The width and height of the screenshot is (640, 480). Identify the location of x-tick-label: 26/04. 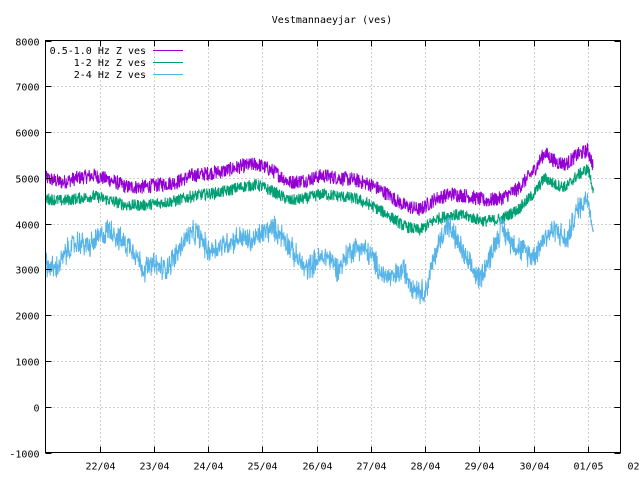
(317, 467).